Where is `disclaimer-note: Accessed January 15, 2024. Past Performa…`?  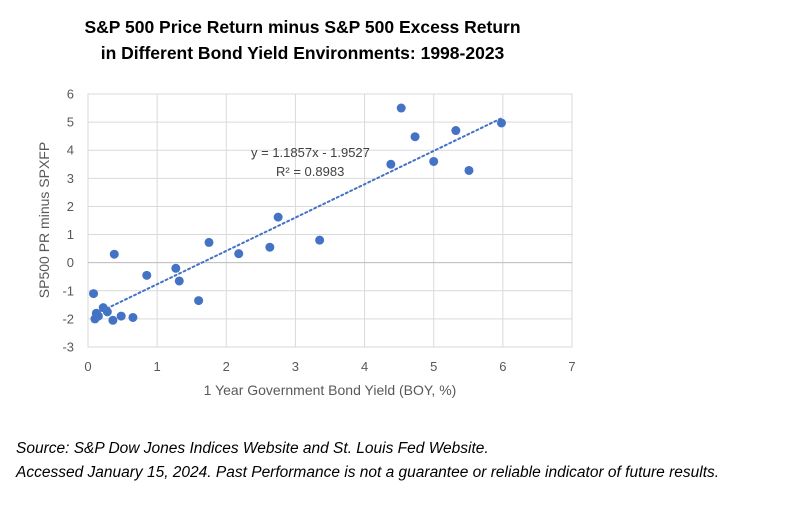
disclaimer-note: Accessed January 15, 2024. Past Performa… is located at coordinates (368, 472).